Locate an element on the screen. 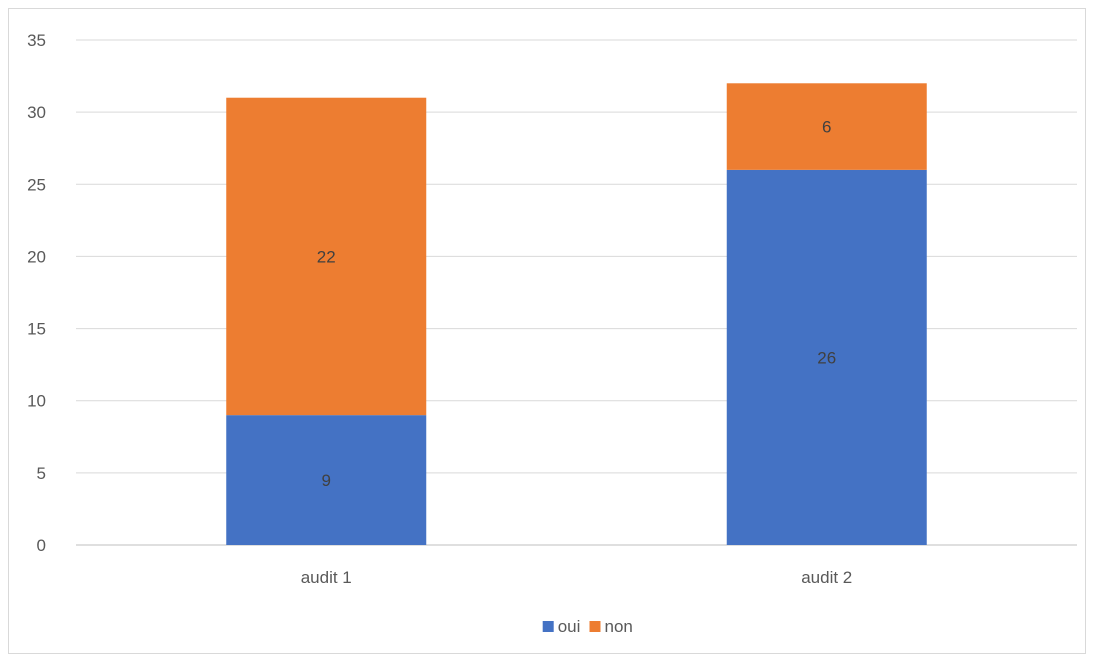 This screenshot has width=1096, height=664. legend: oui non is located at coordinates (587, 626).